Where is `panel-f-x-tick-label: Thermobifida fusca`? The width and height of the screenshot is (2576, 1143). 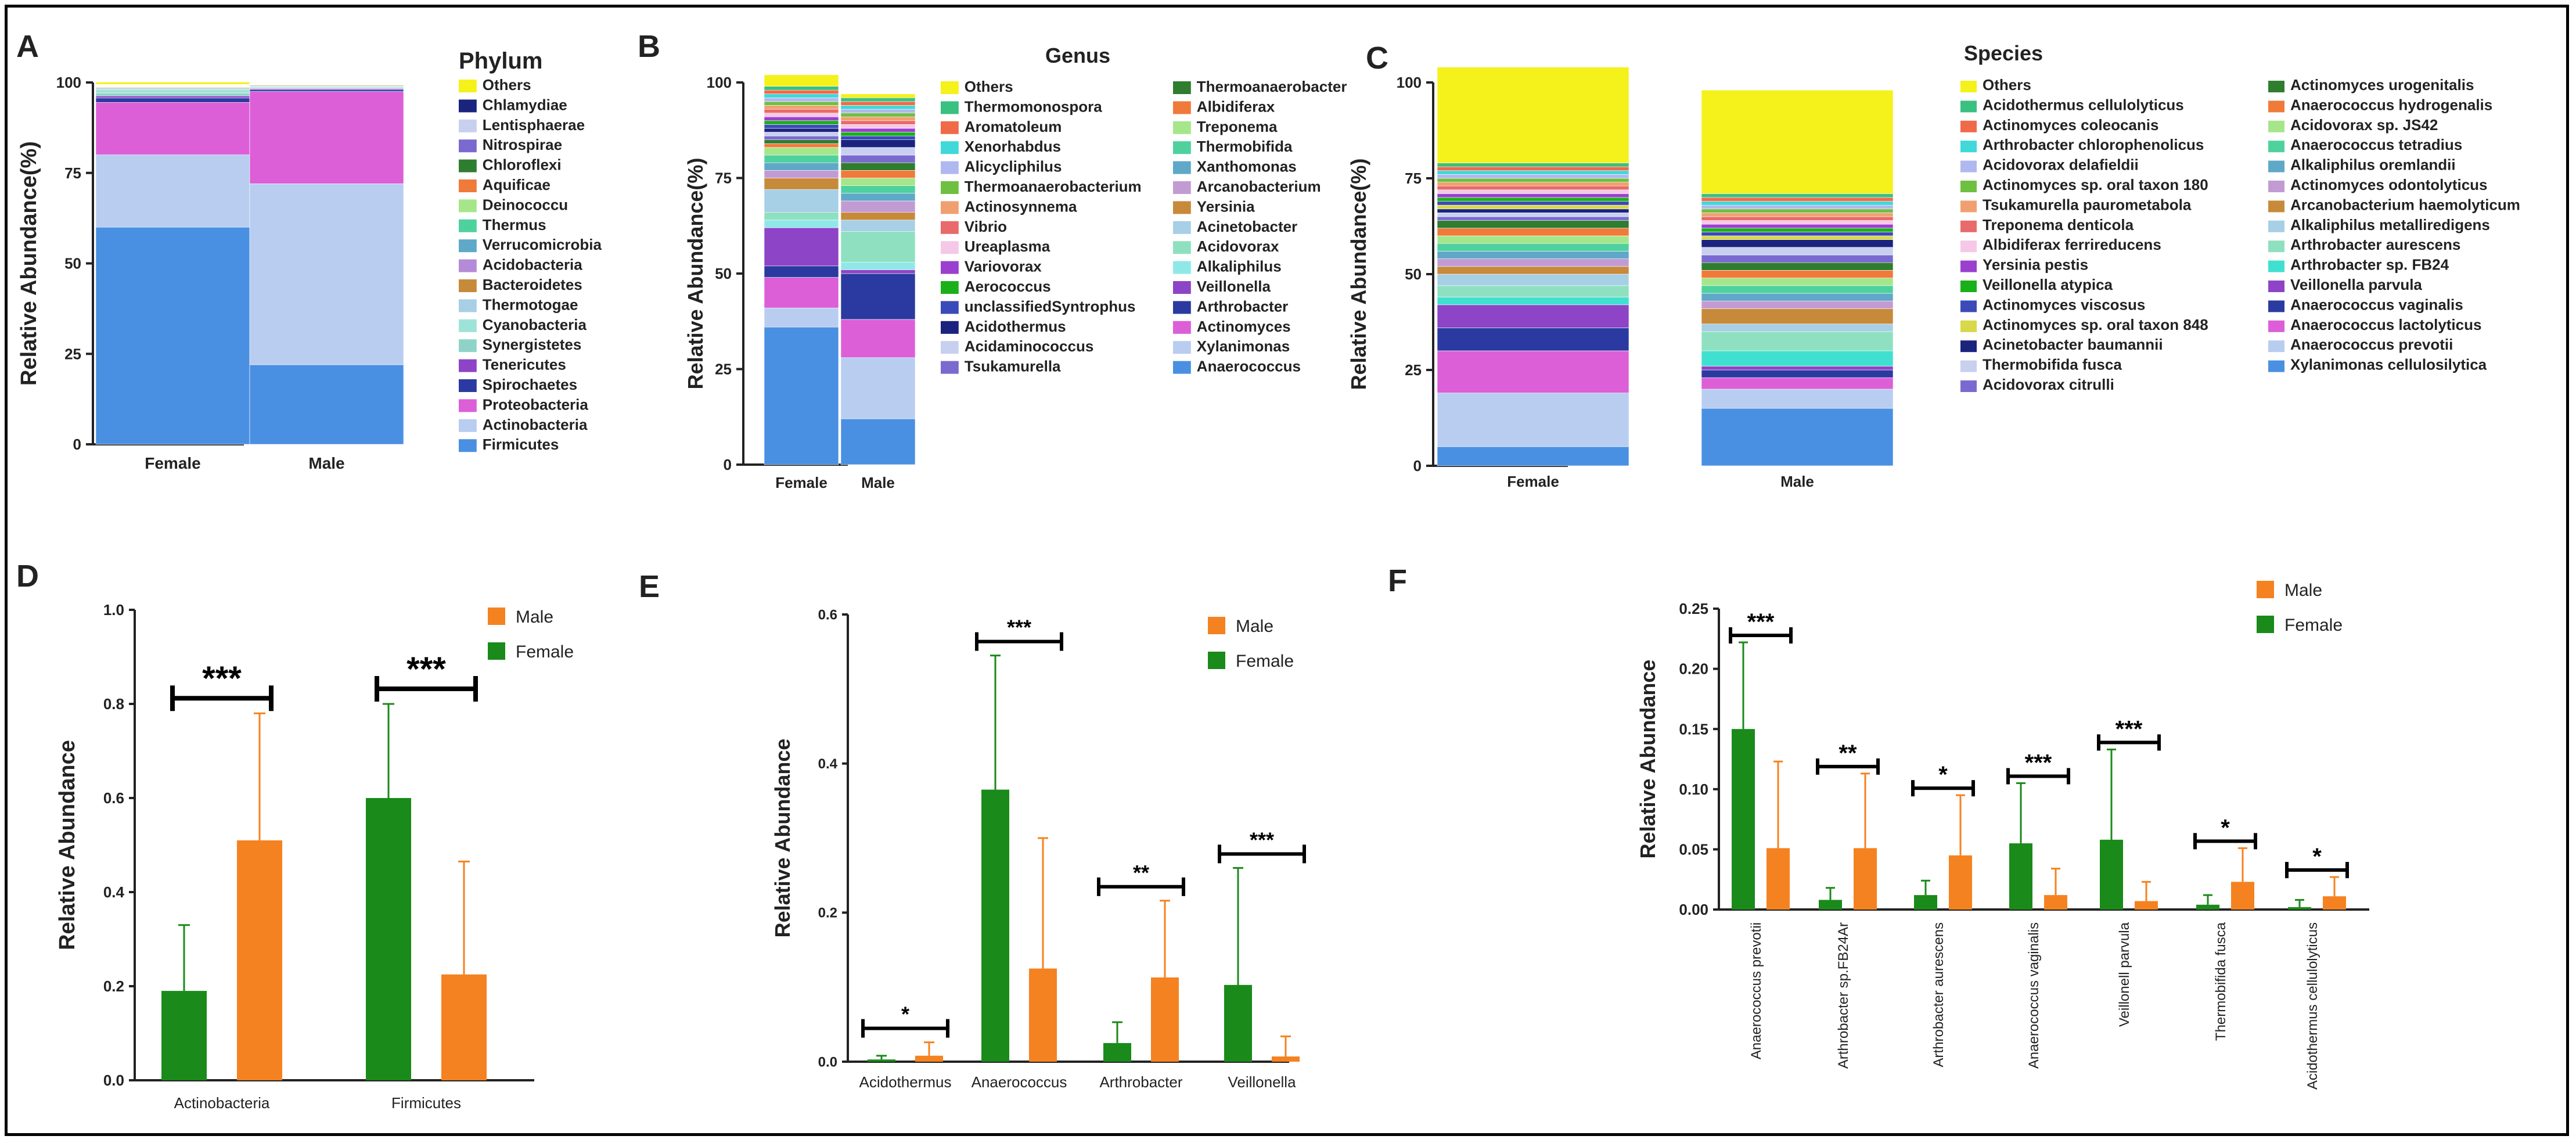
panel-f-x-tick-label: Thermobifida fusca is located at coordinates (2221, 981).